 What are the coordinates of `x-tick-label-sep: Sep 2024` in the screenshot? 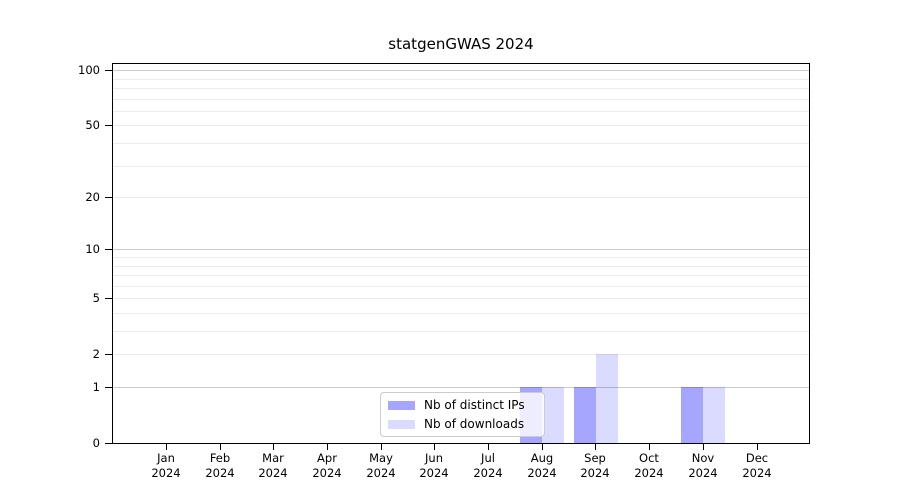 It's located at (595, 466).